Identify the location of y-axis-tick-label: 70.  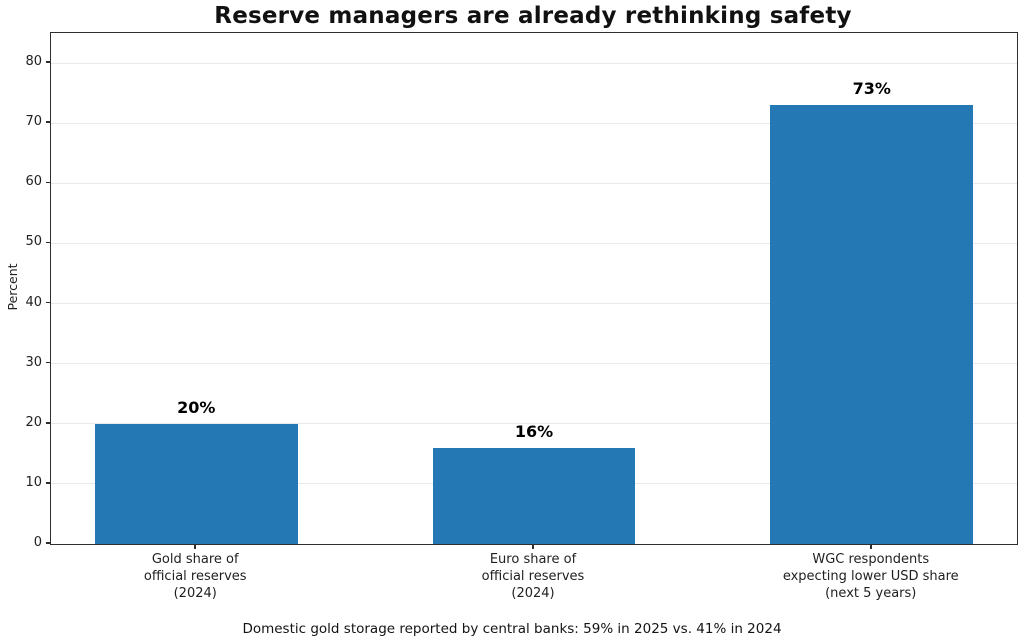
(33, 122).